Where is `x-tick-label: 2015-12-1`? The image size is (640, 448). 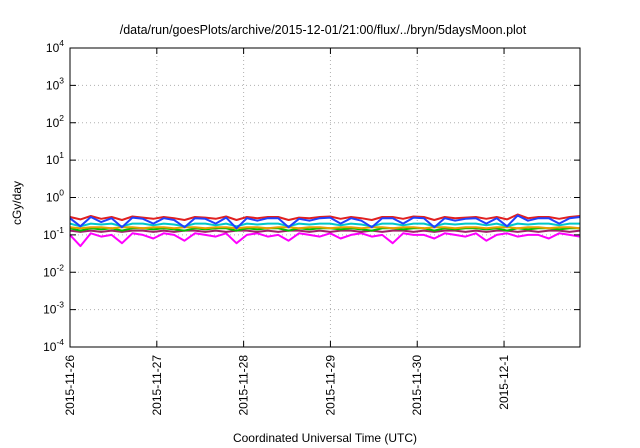
x-tick-label: 2015-12-1 is located at coordinates (504, 382).